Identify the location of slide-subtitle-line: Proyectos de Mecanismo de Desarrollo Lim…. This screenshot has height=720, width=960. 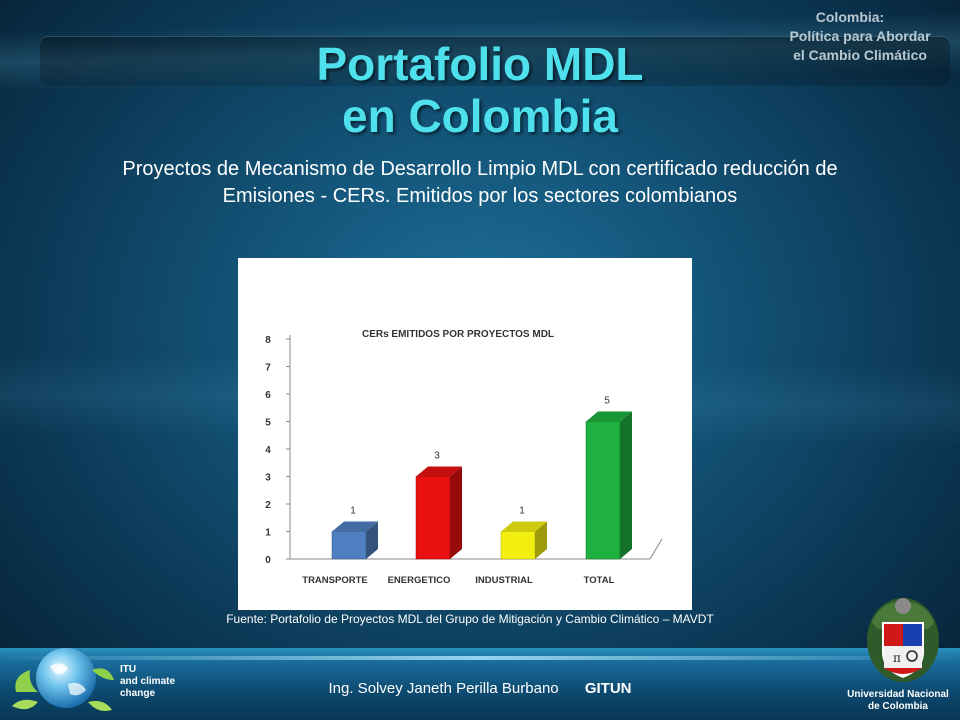
(480, 169).